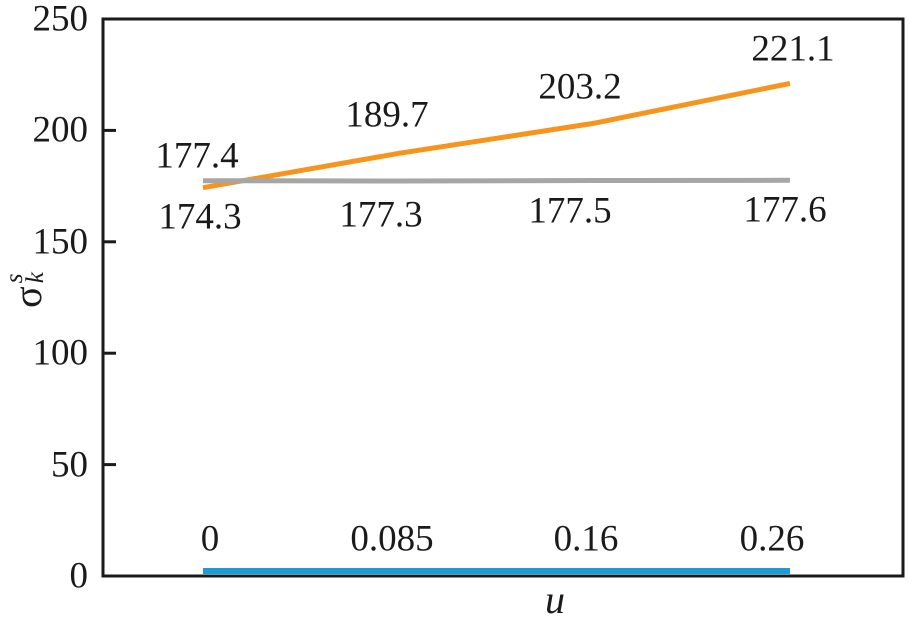 The width and height of the screenshot is (909, 622). What do you see at coordinates (586, 539) in the screenshot?
I see `blue-series-label: 0.16` at bounding box center [586, 539].